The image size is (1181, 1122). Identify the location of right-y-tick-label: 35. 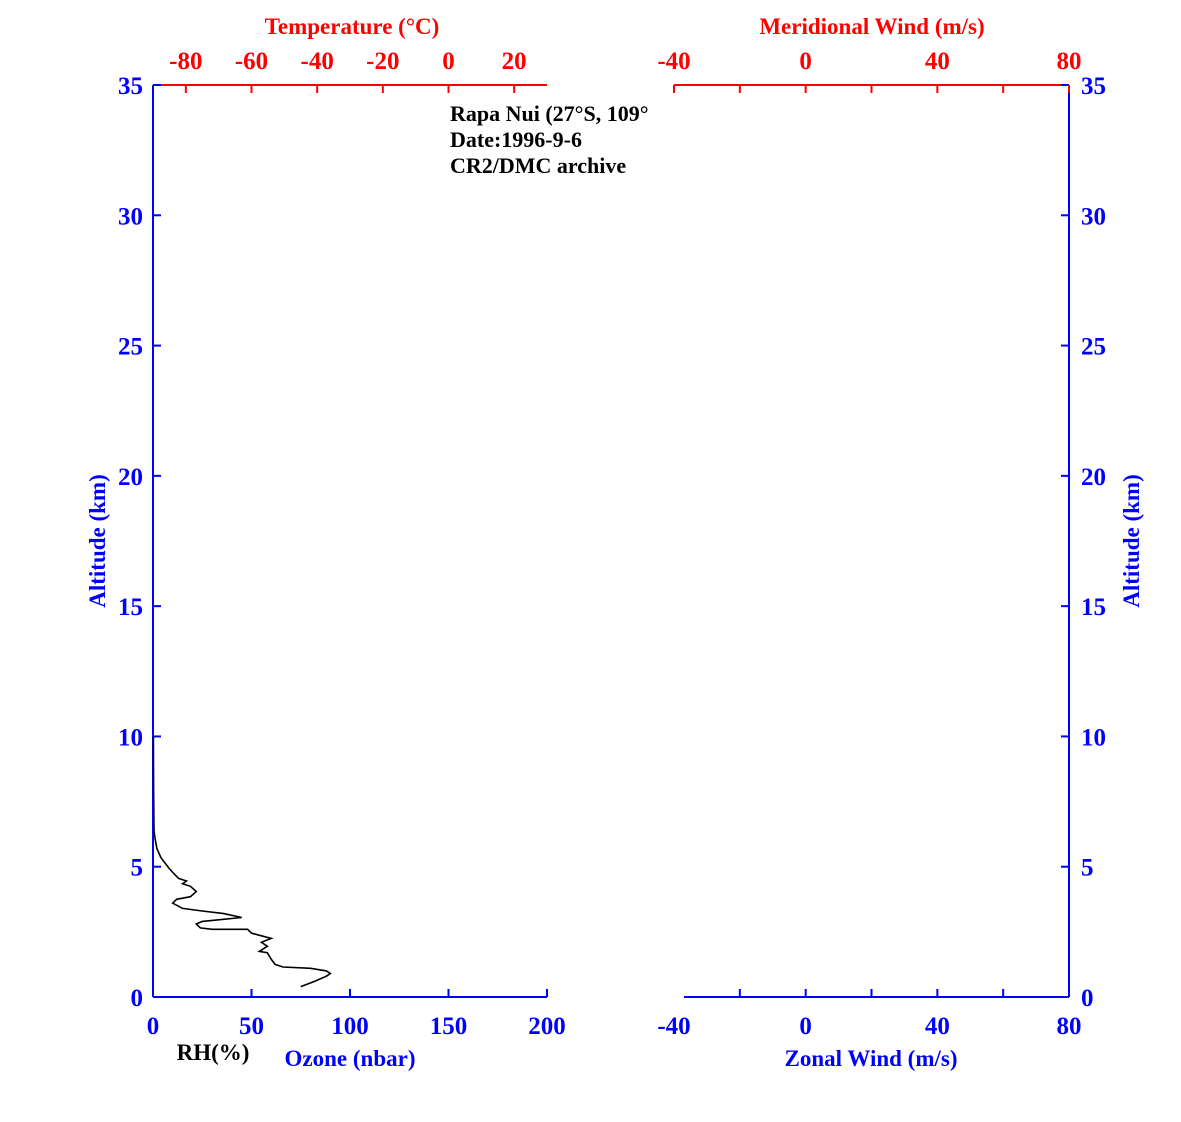
(1093, 86).